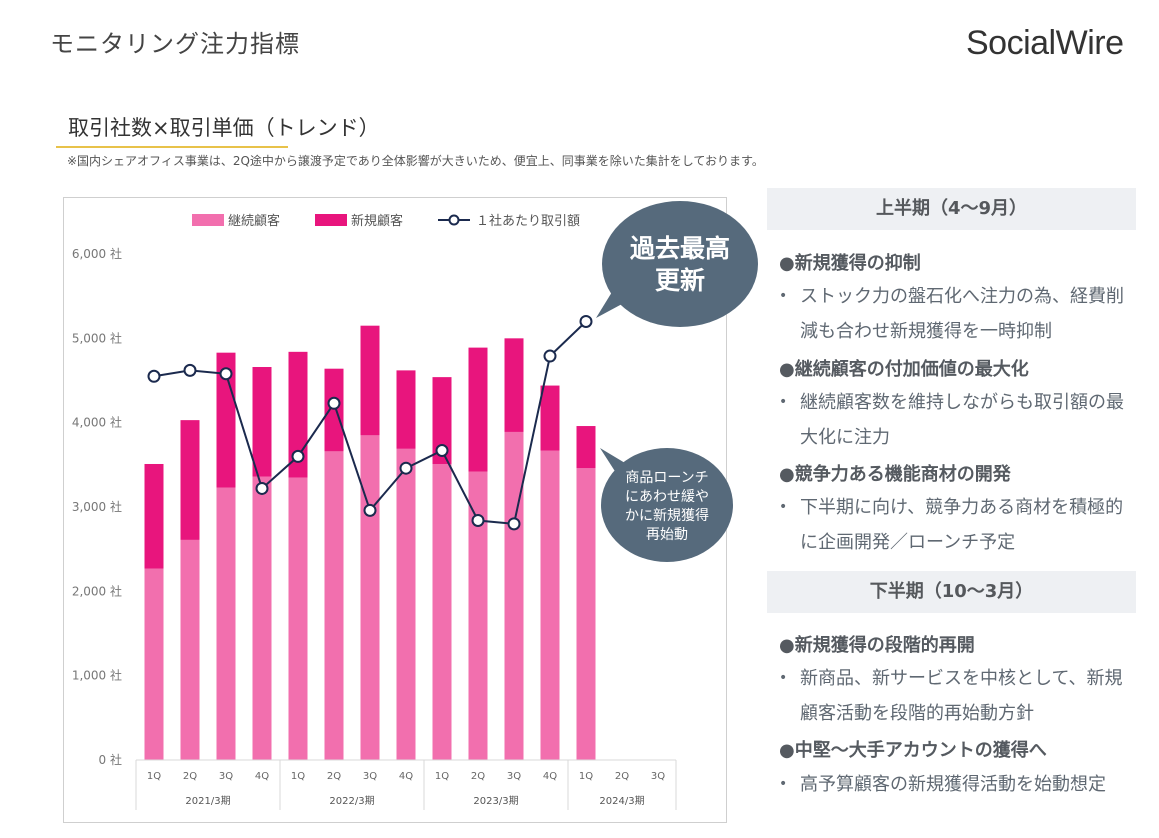 This screenshot has width=1159, height=838. What do you see at coordinates (97, 253) in the screenshot?
I see `y-tick-label: 6,000 社` at bounding box center [97, 253].